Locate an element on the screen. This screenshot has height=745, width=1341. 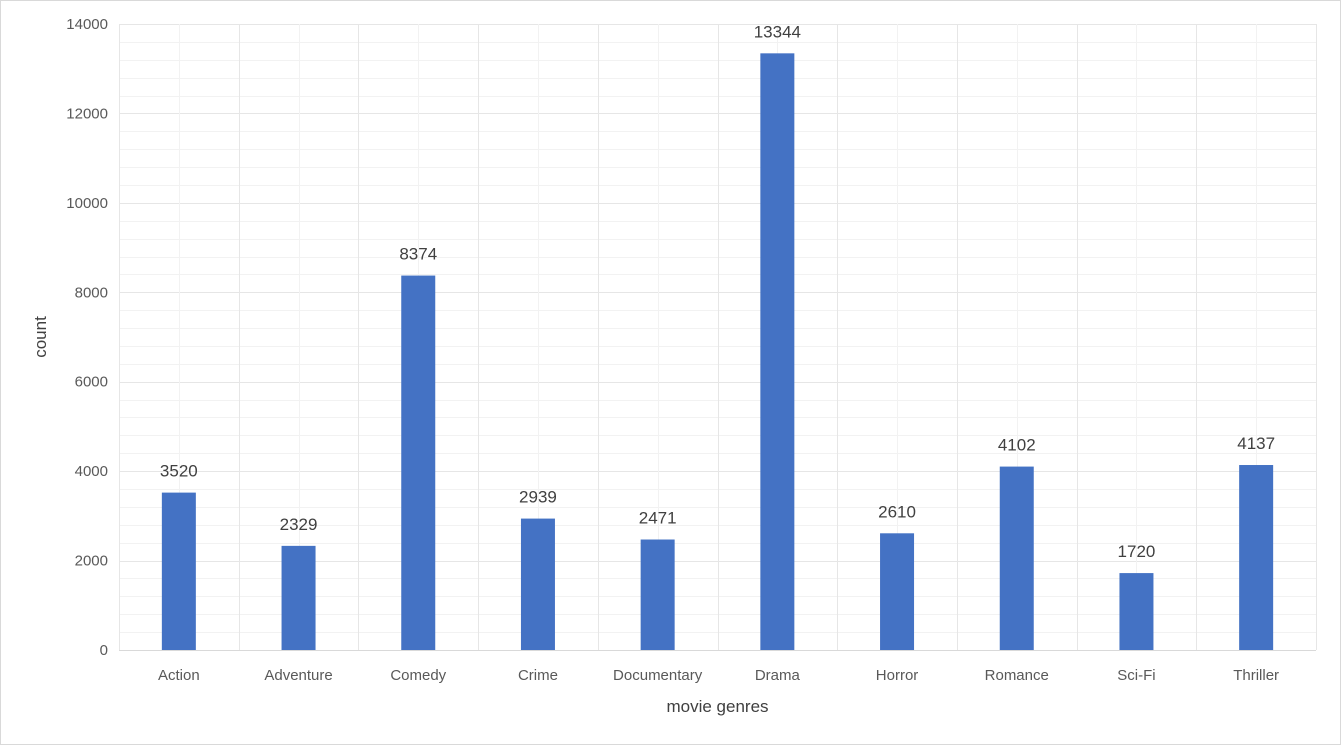
y-tick-label: 12000 is located at coordinates (87, 113).